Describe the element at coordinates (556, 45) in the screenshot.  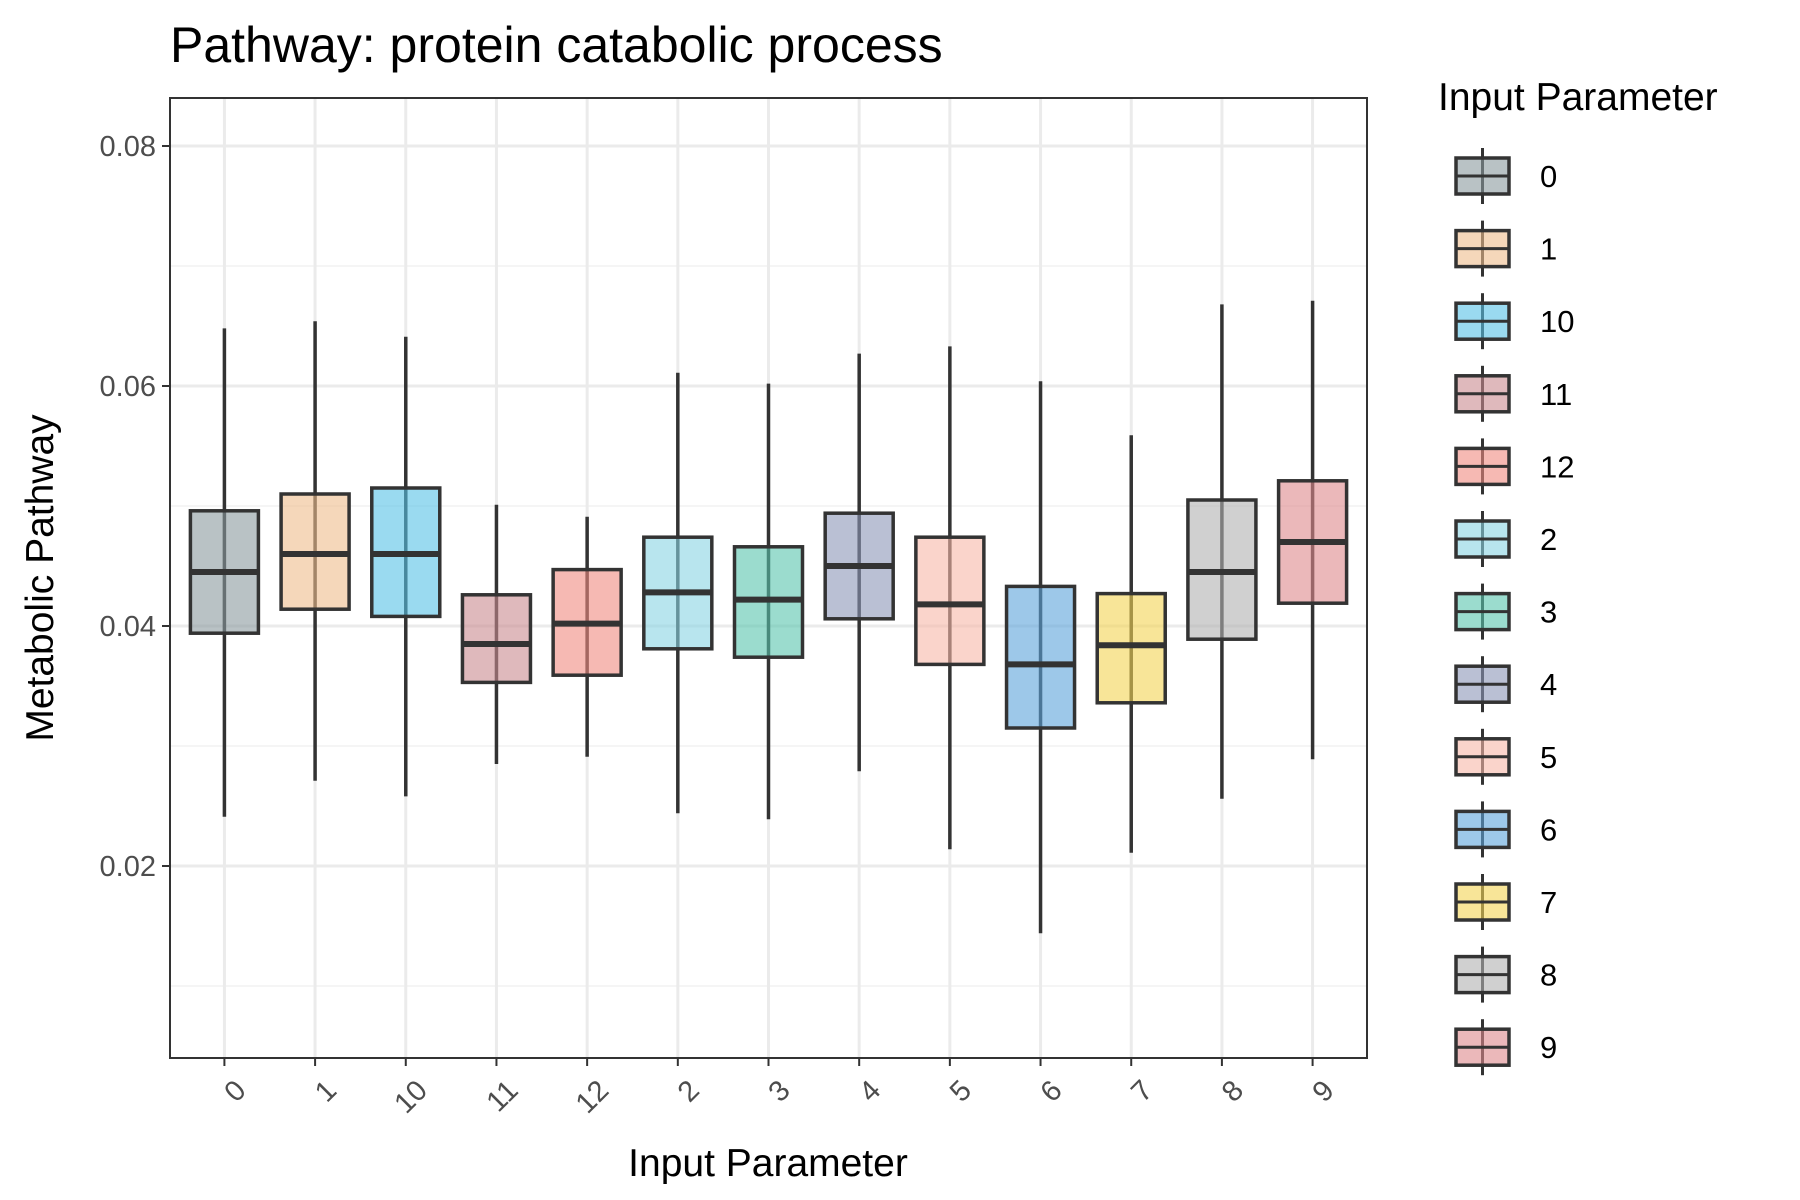
I see `chart-title: Pathway: protein catabolic process` at that location.